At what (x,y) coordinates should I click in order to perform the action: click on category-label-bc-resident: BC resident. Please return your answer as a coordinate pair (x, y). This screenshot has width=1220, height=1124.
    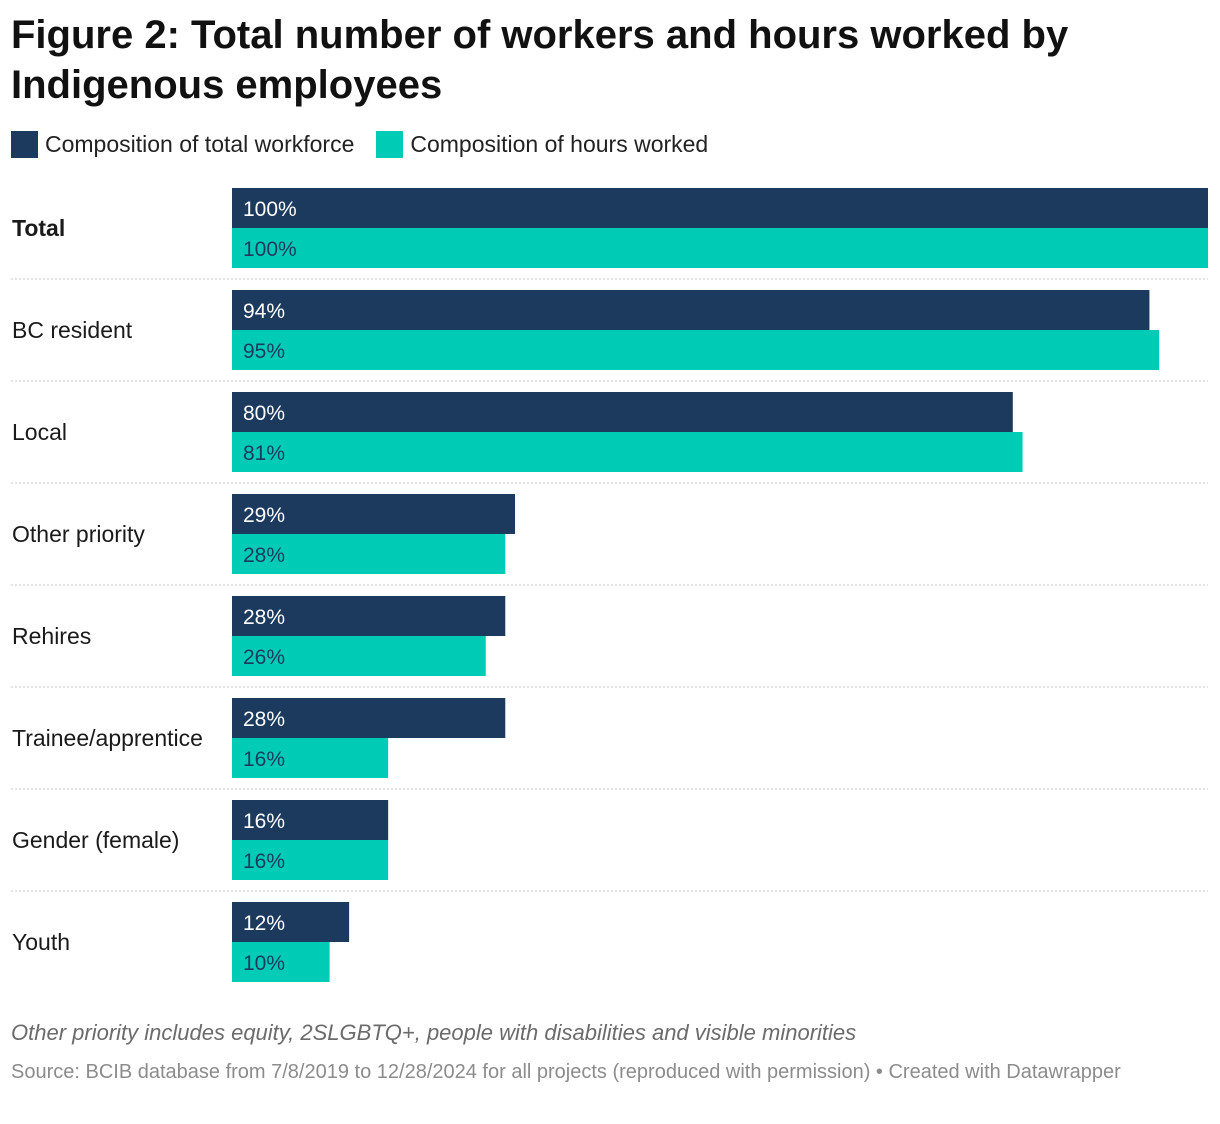
    Looking at the image, I should click on (72, 330).